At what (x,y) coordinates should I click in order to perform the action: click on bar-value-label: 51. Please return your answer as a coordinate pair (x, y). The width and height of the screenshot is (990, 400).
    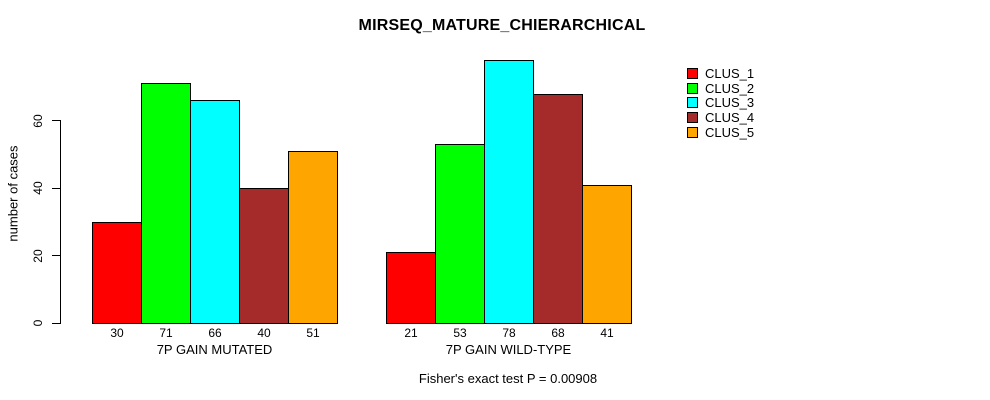
    Looking at the image, I should click on (313, 333).